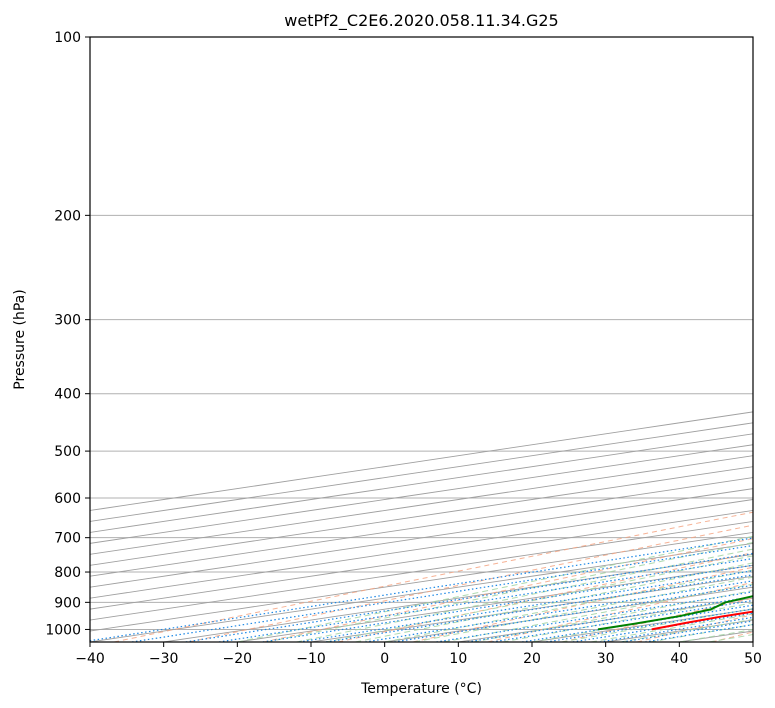 The width and height of the screenshot is (775, 708). I want to click on x-tick-label: −10, so click(311, 659).